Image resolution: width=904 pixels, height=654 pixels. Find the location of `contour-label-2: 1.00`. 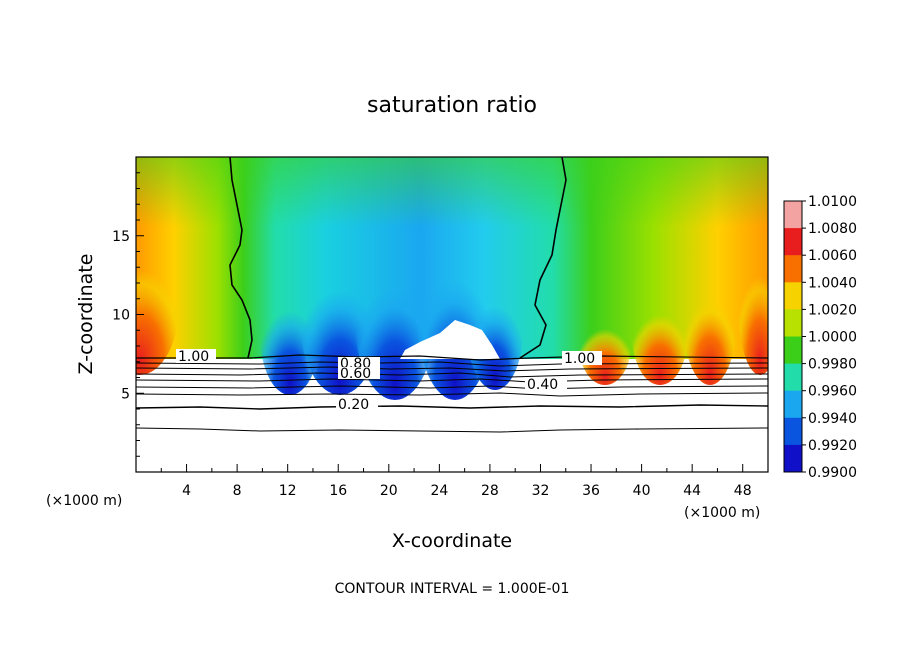

contour-label-2: 1.00 is located at coordinates (579, 359).